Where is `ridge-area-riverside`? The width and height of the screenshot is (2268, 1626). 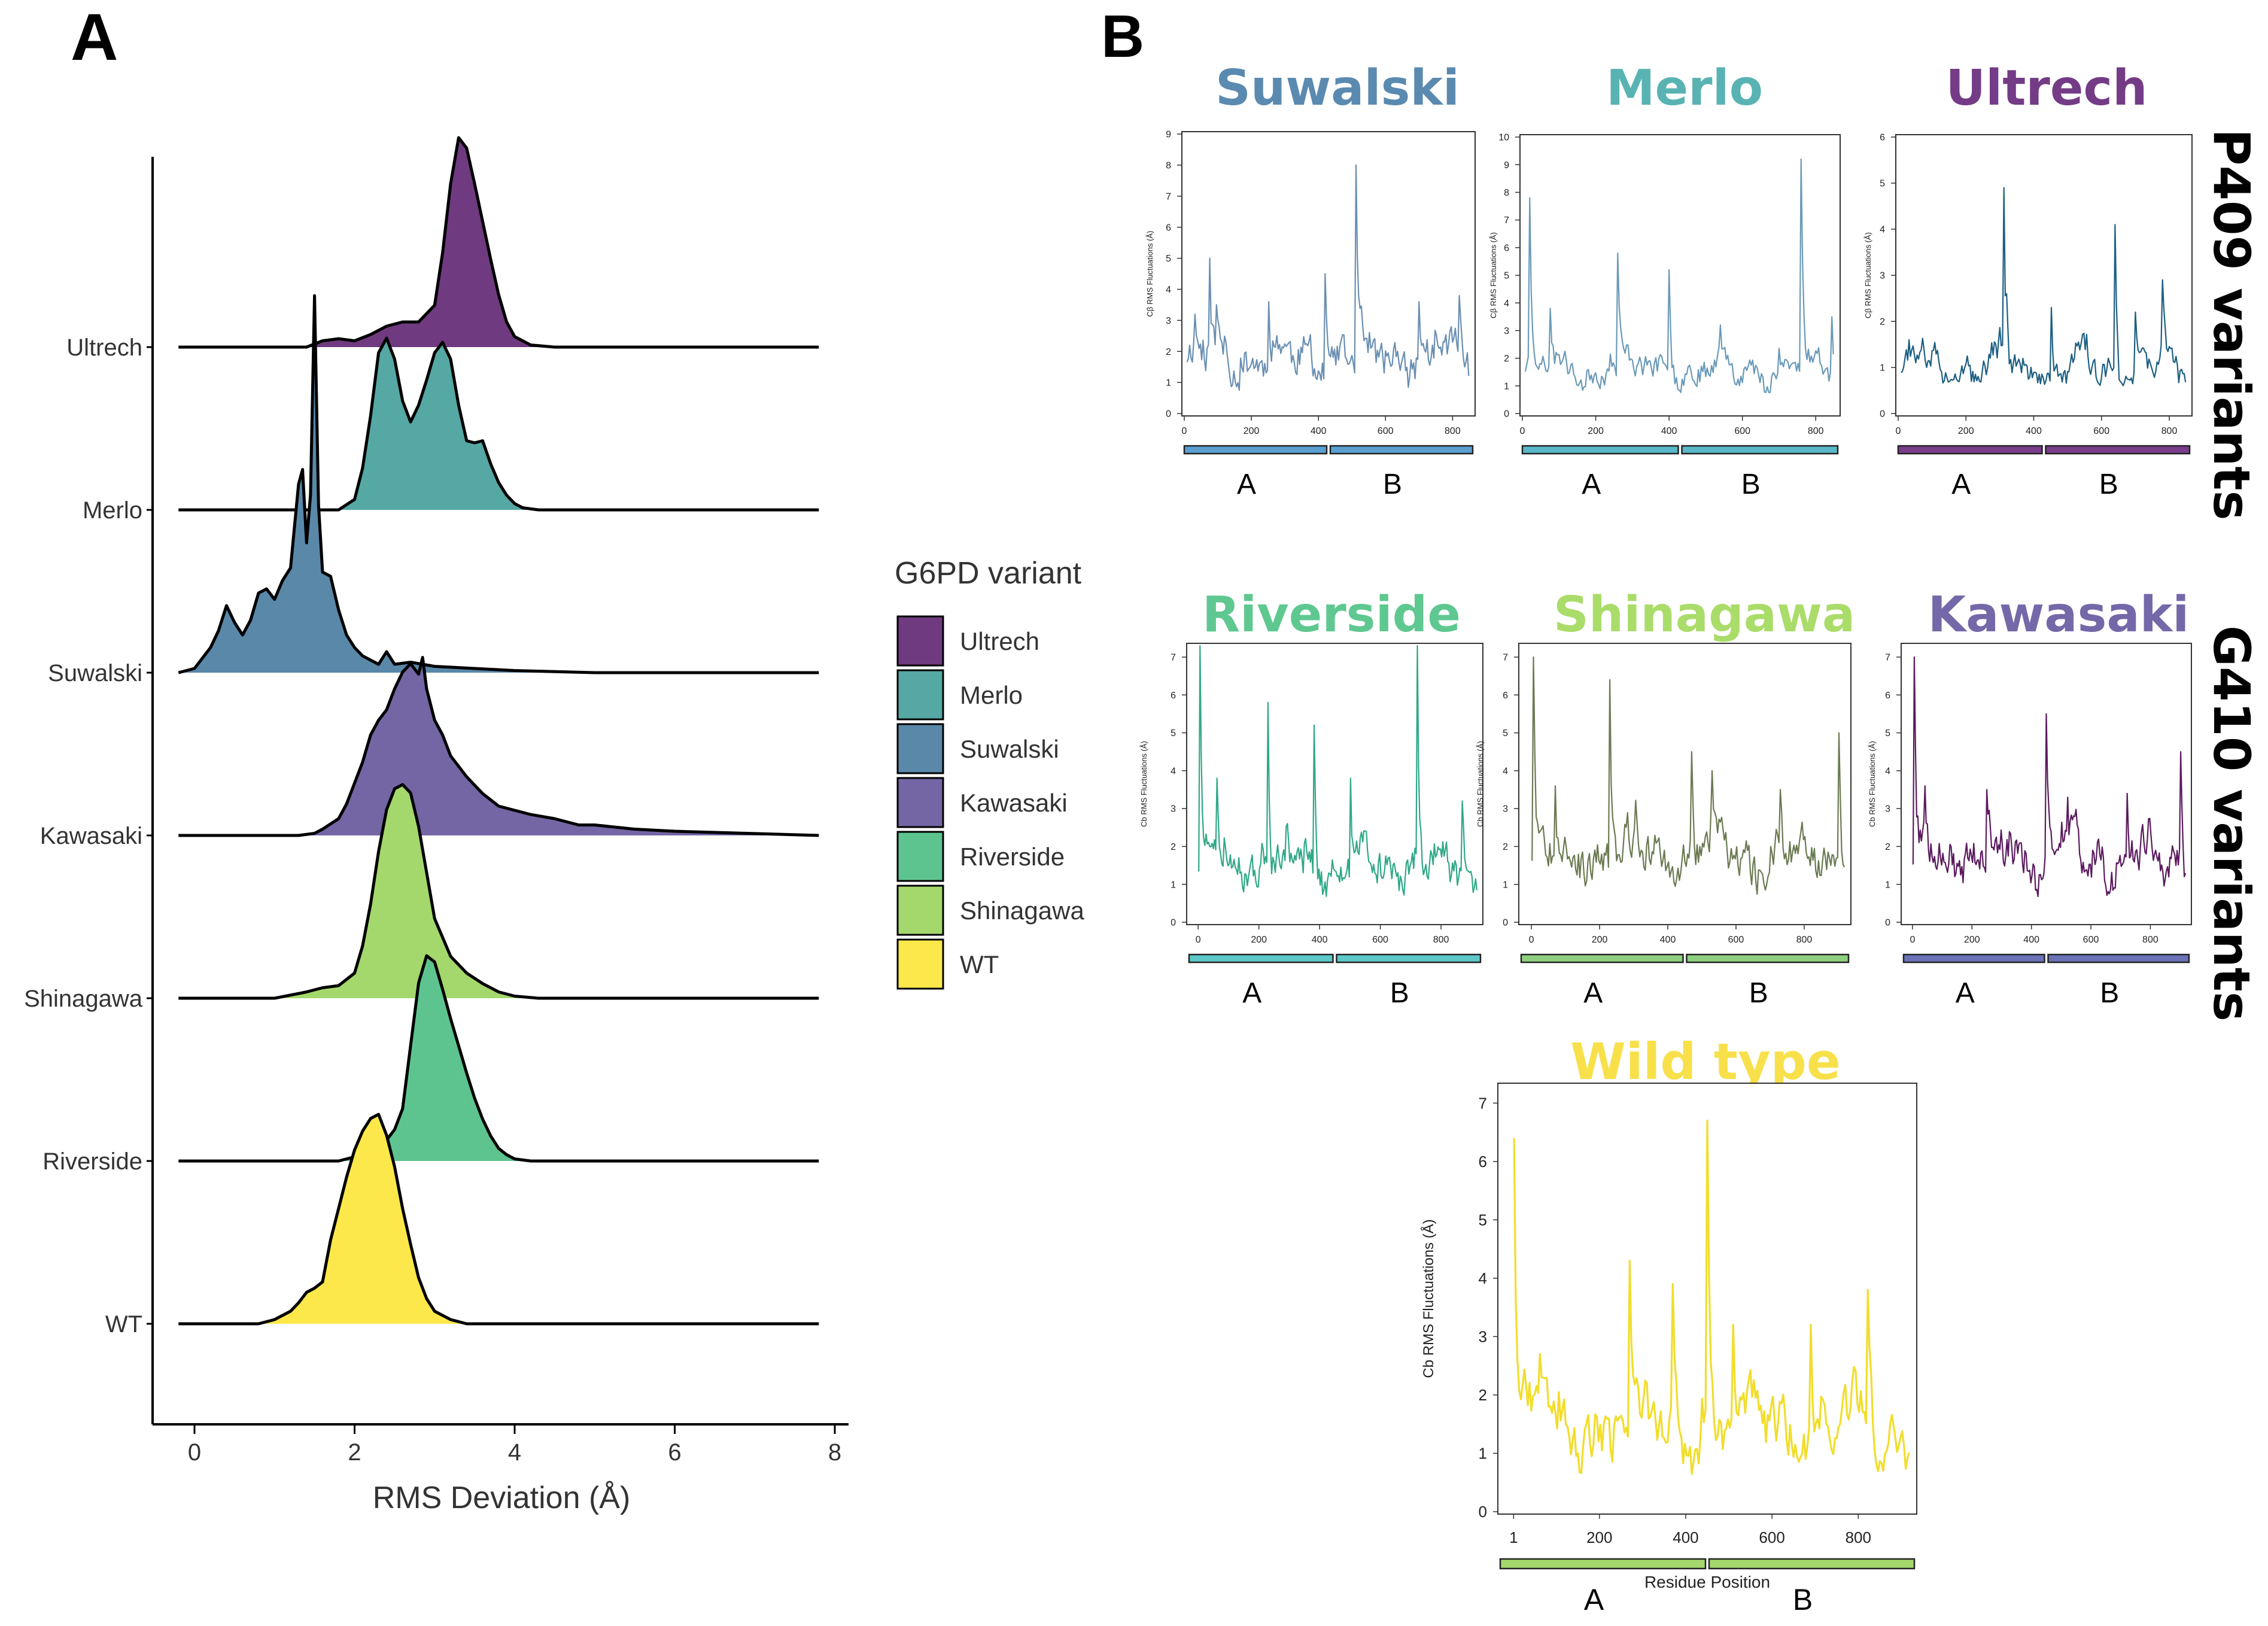
ridge-area-riverside is located at coordinates (498, 1058).